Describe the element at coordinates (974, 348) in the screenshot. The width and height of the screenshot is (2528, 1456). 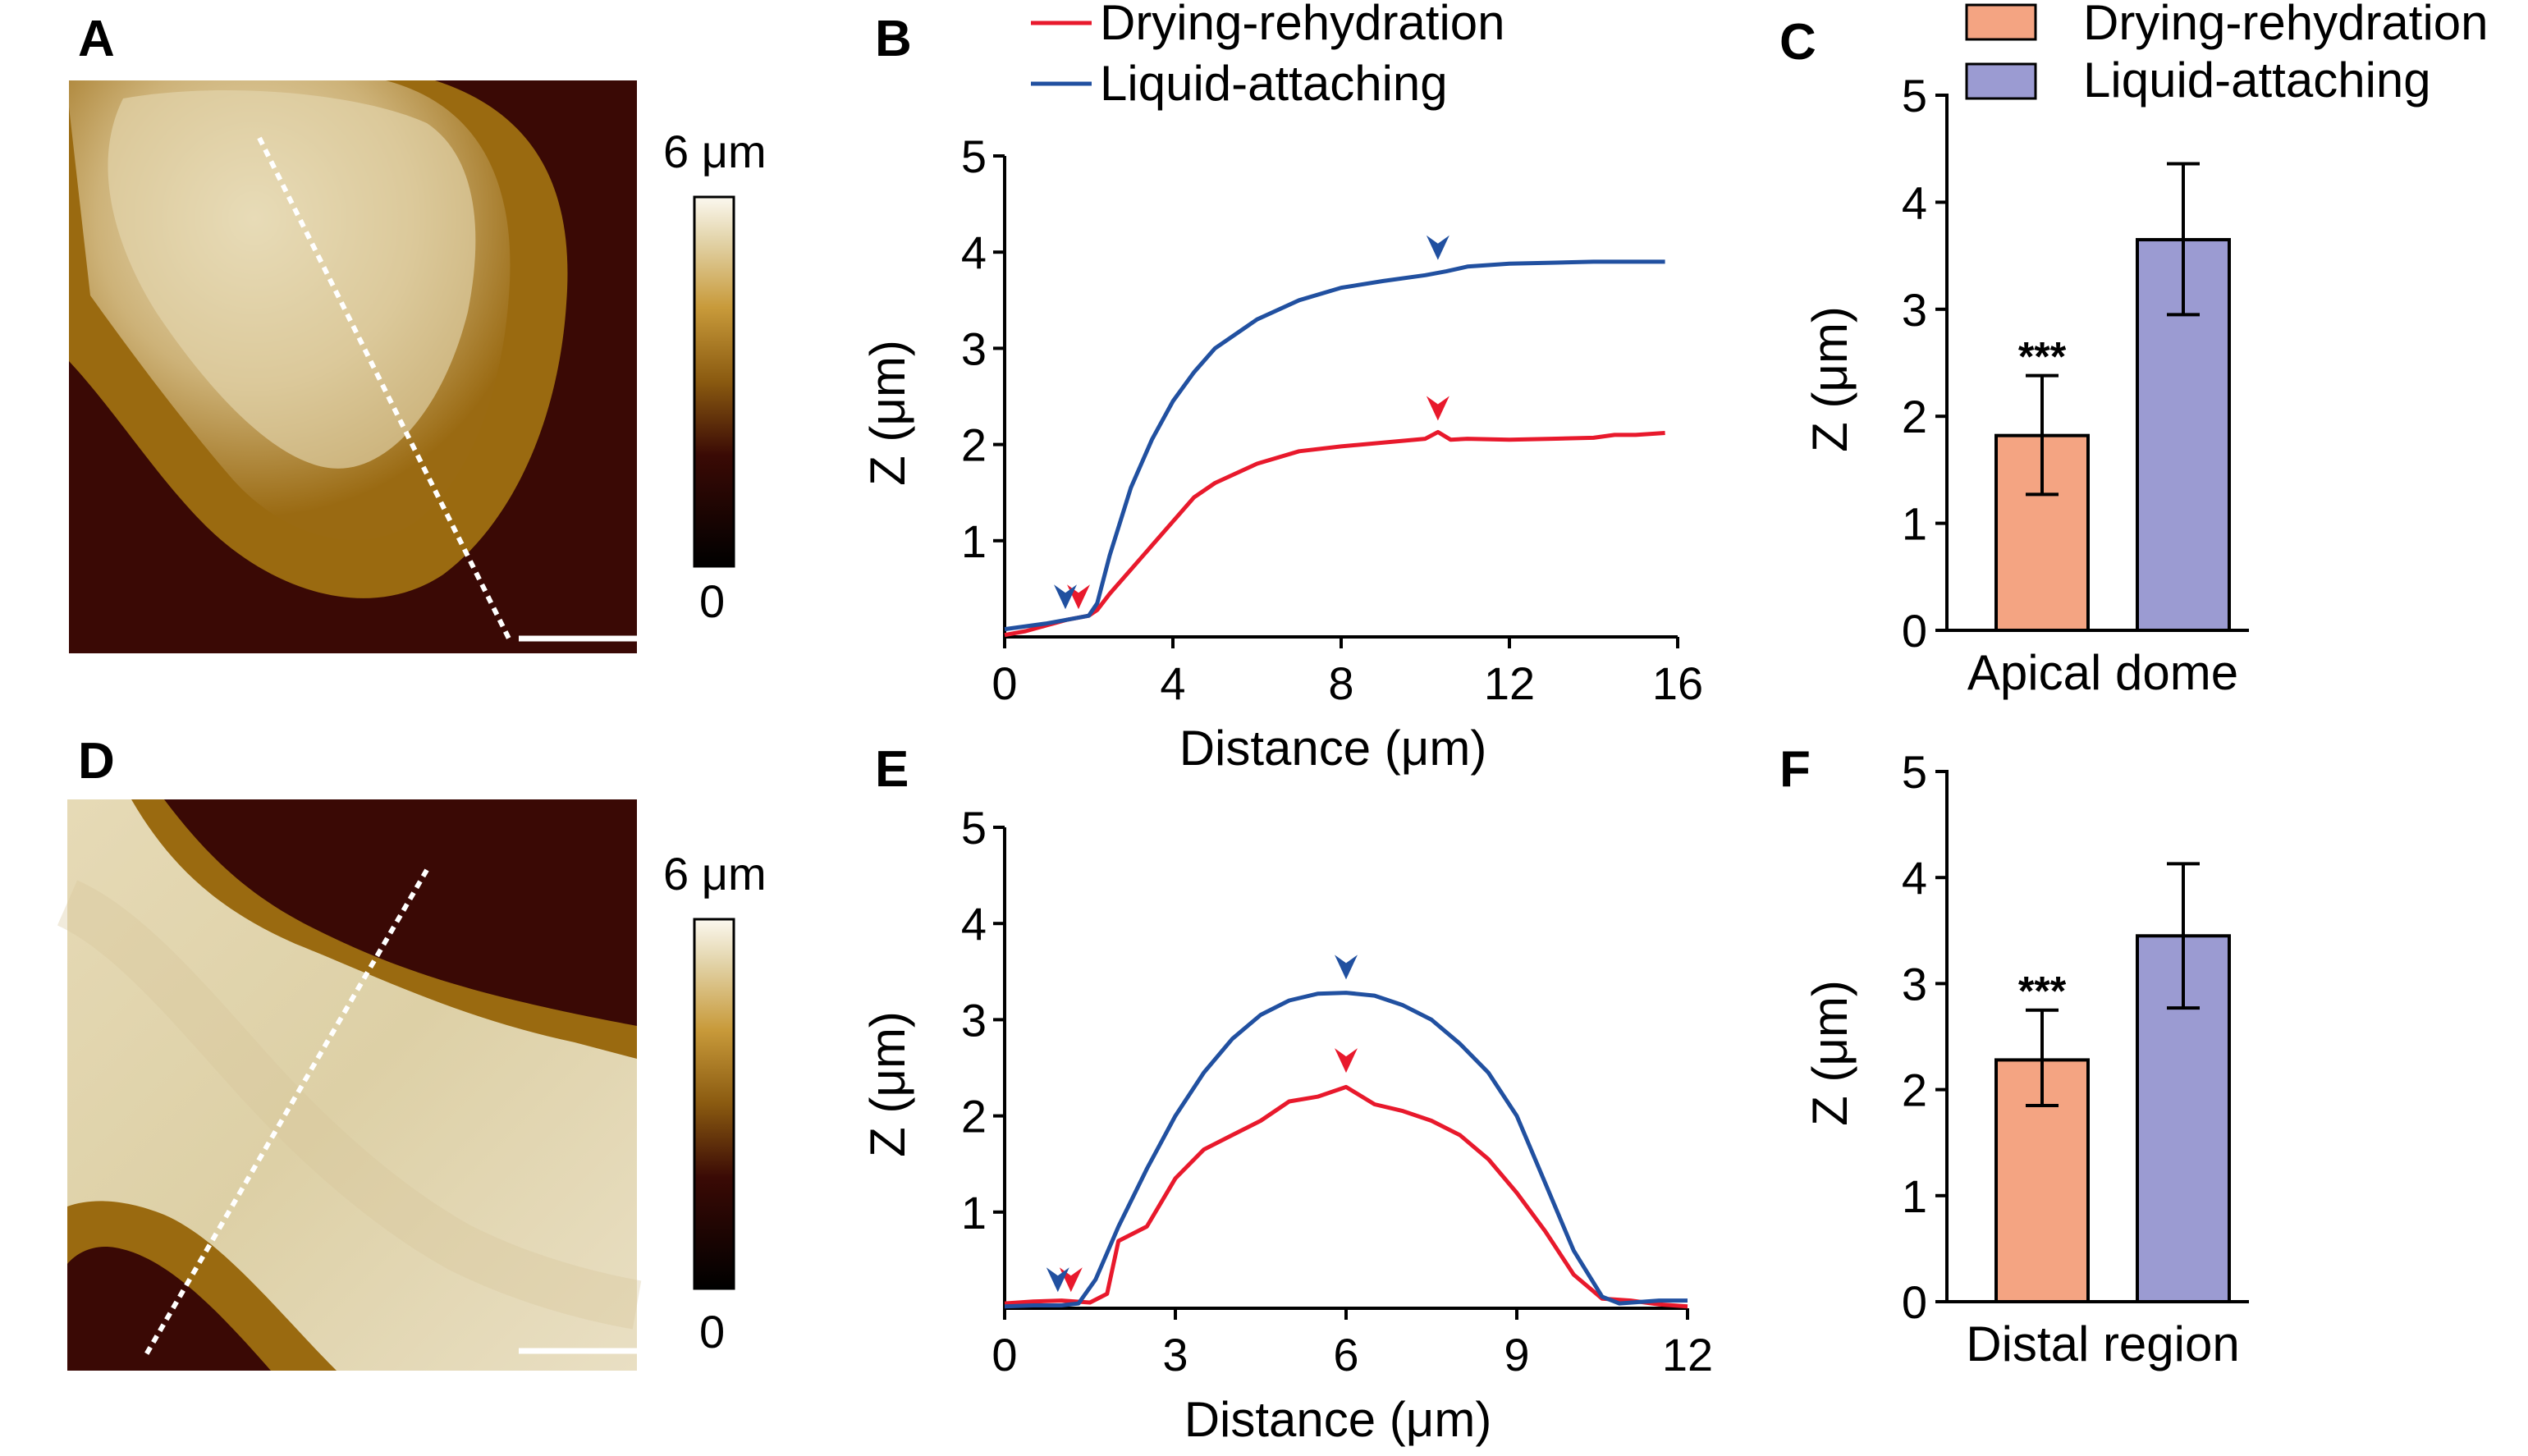
I see `y-tick-label-b: 3` at that location.